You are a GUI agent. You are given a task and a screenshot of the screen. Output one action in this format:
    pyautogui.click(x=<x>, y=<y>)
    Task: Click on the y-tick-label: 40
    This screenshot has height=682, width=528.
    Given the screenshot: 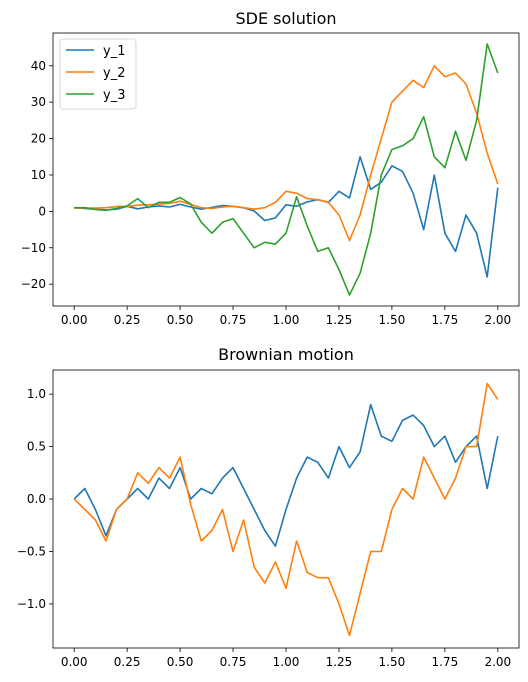 What is the action you would take?
    pyautogui.click(x=38, y=66)
    